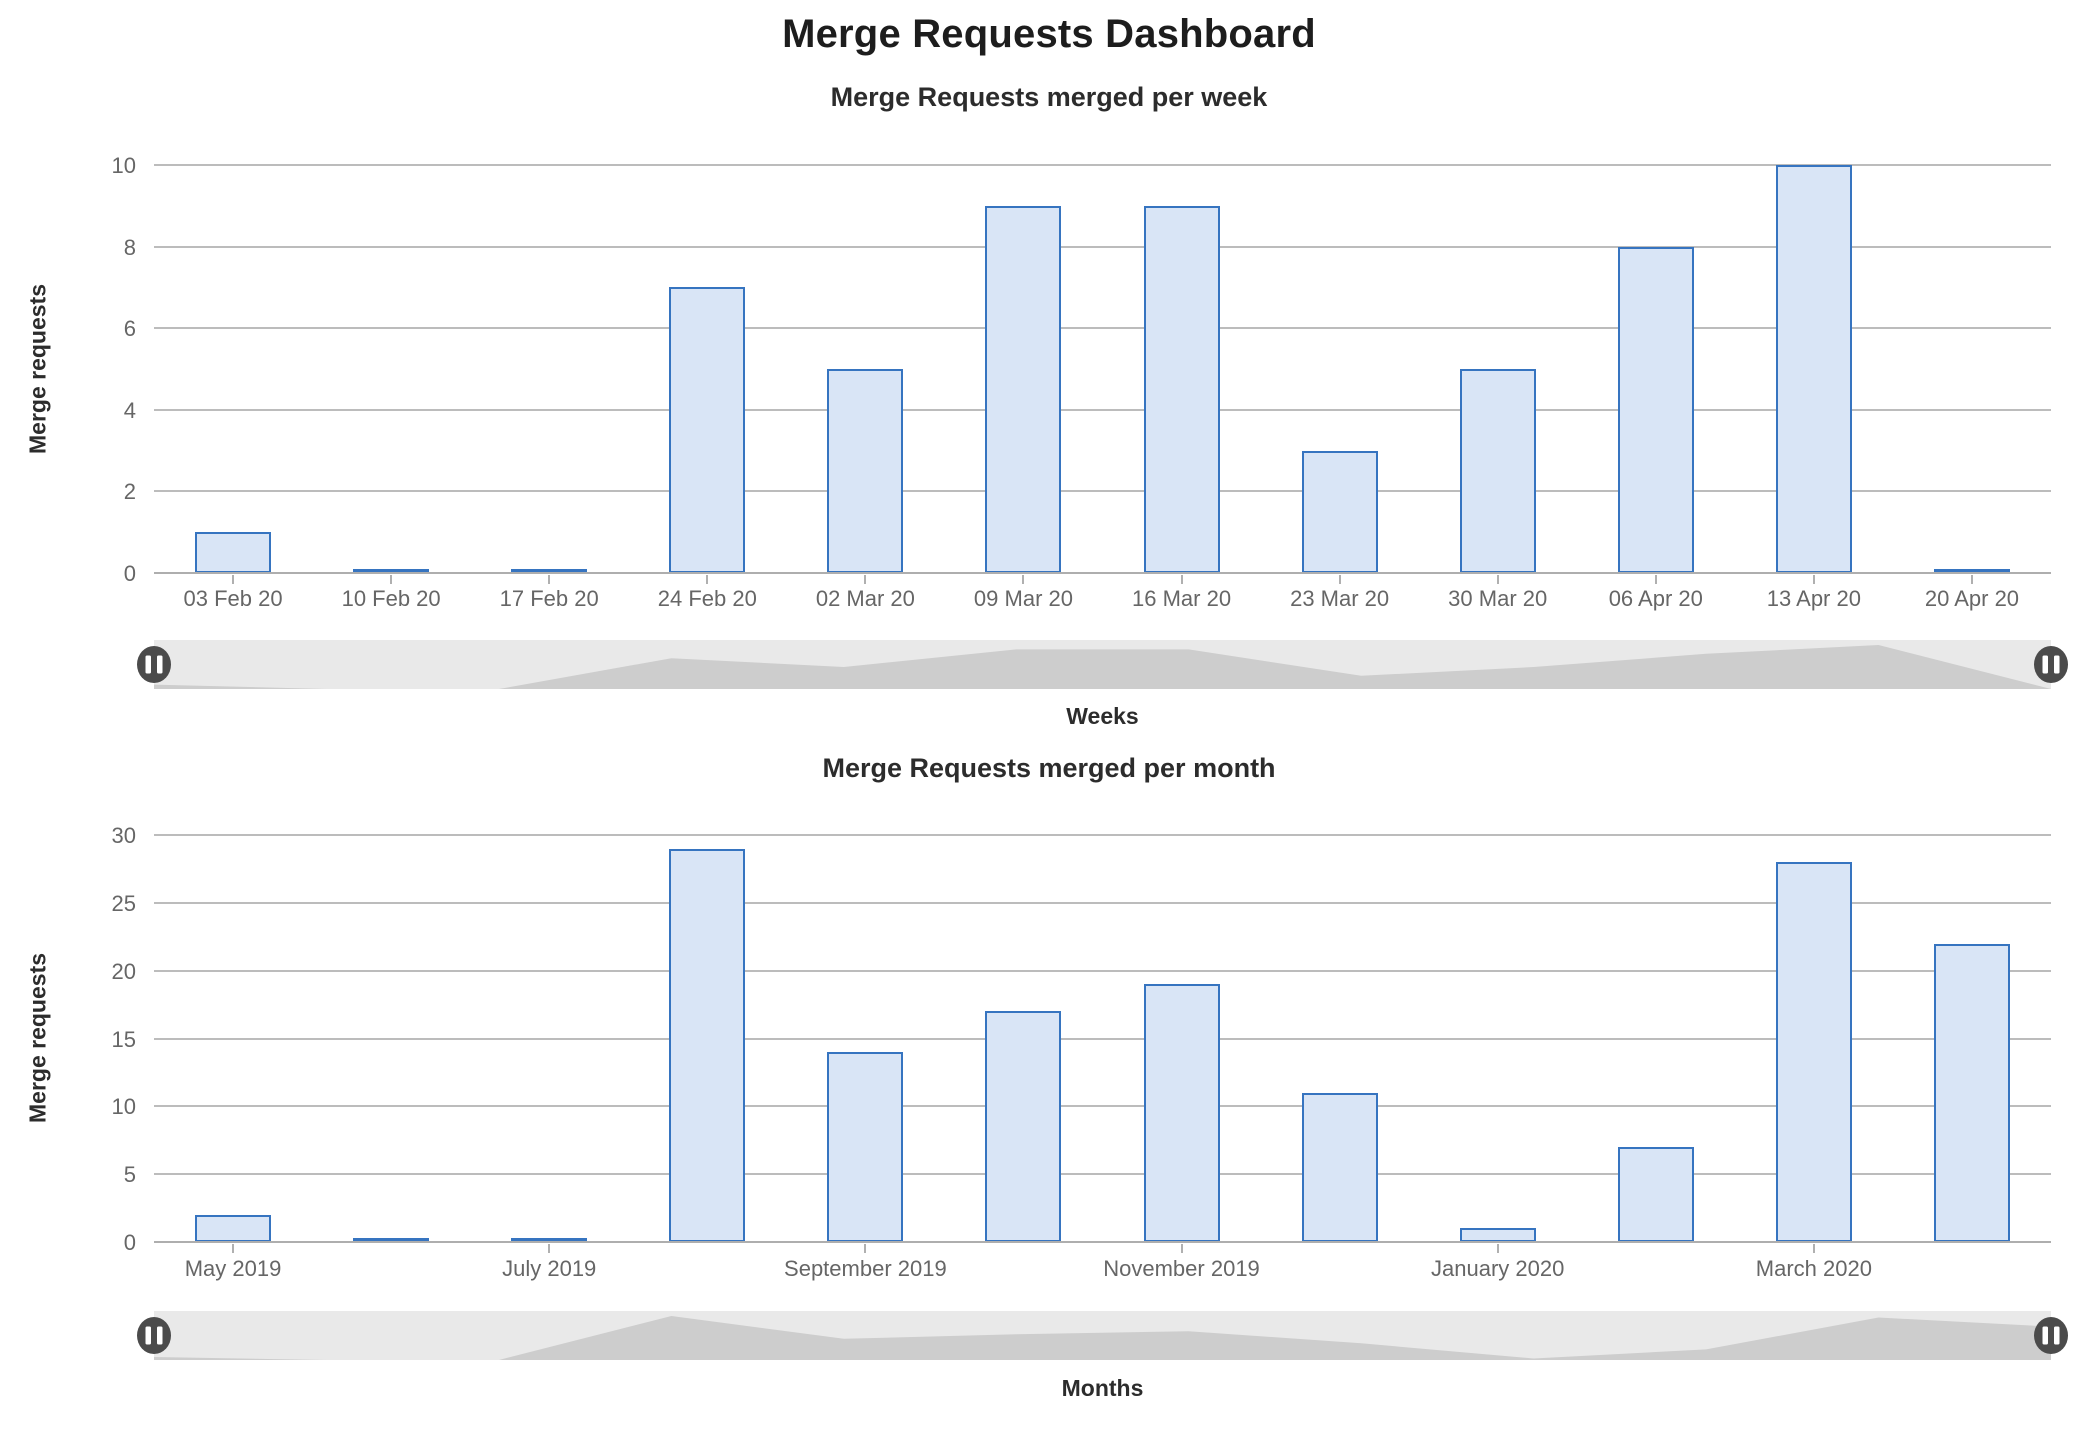 This screenshot has height=1436, width=2098. What do you see at coordinates (707, 598) in the screenshot?
I see `x-tick-label: 24 Feb 20` at bounding box center [707, 598].